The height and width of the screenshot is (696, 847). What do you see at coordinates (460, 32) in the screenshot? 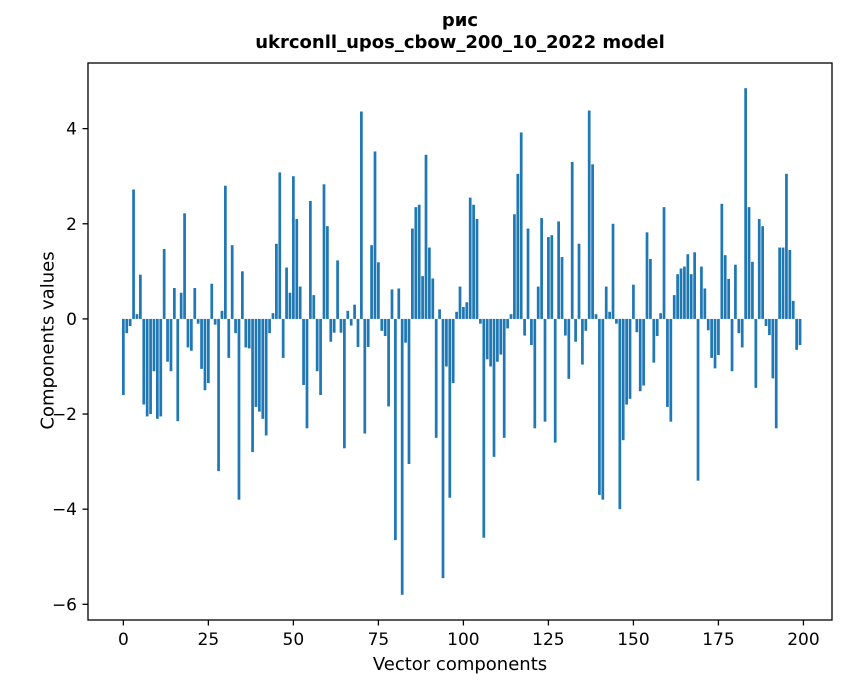
I see `chart-title: рис ukrconll_upos_cbow_200_10_2022 model` at bounding box center [460, 32].